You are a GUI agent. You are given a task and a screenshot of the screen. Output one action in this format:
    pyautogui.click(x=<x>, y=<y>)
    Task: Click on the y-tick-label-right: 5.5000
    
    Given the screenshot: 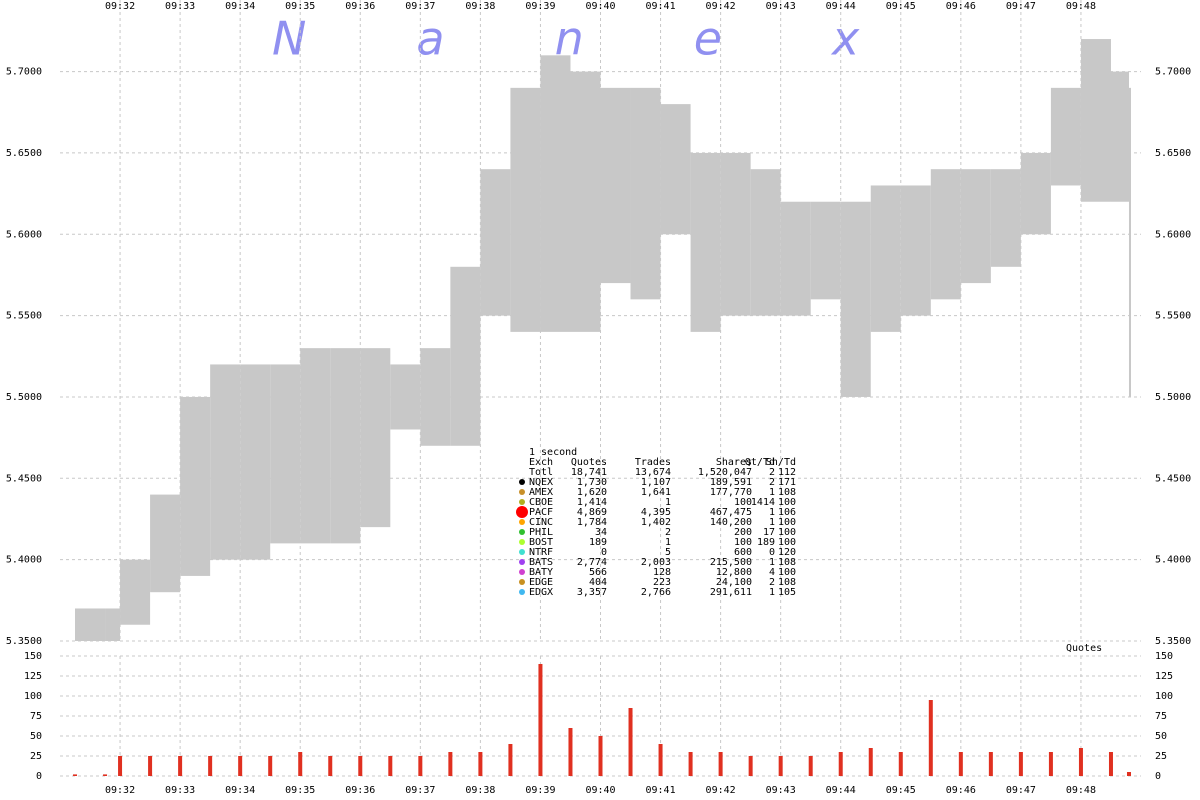 What is the action you would take?
    pyautogui.click(x=1173, y=397)
    